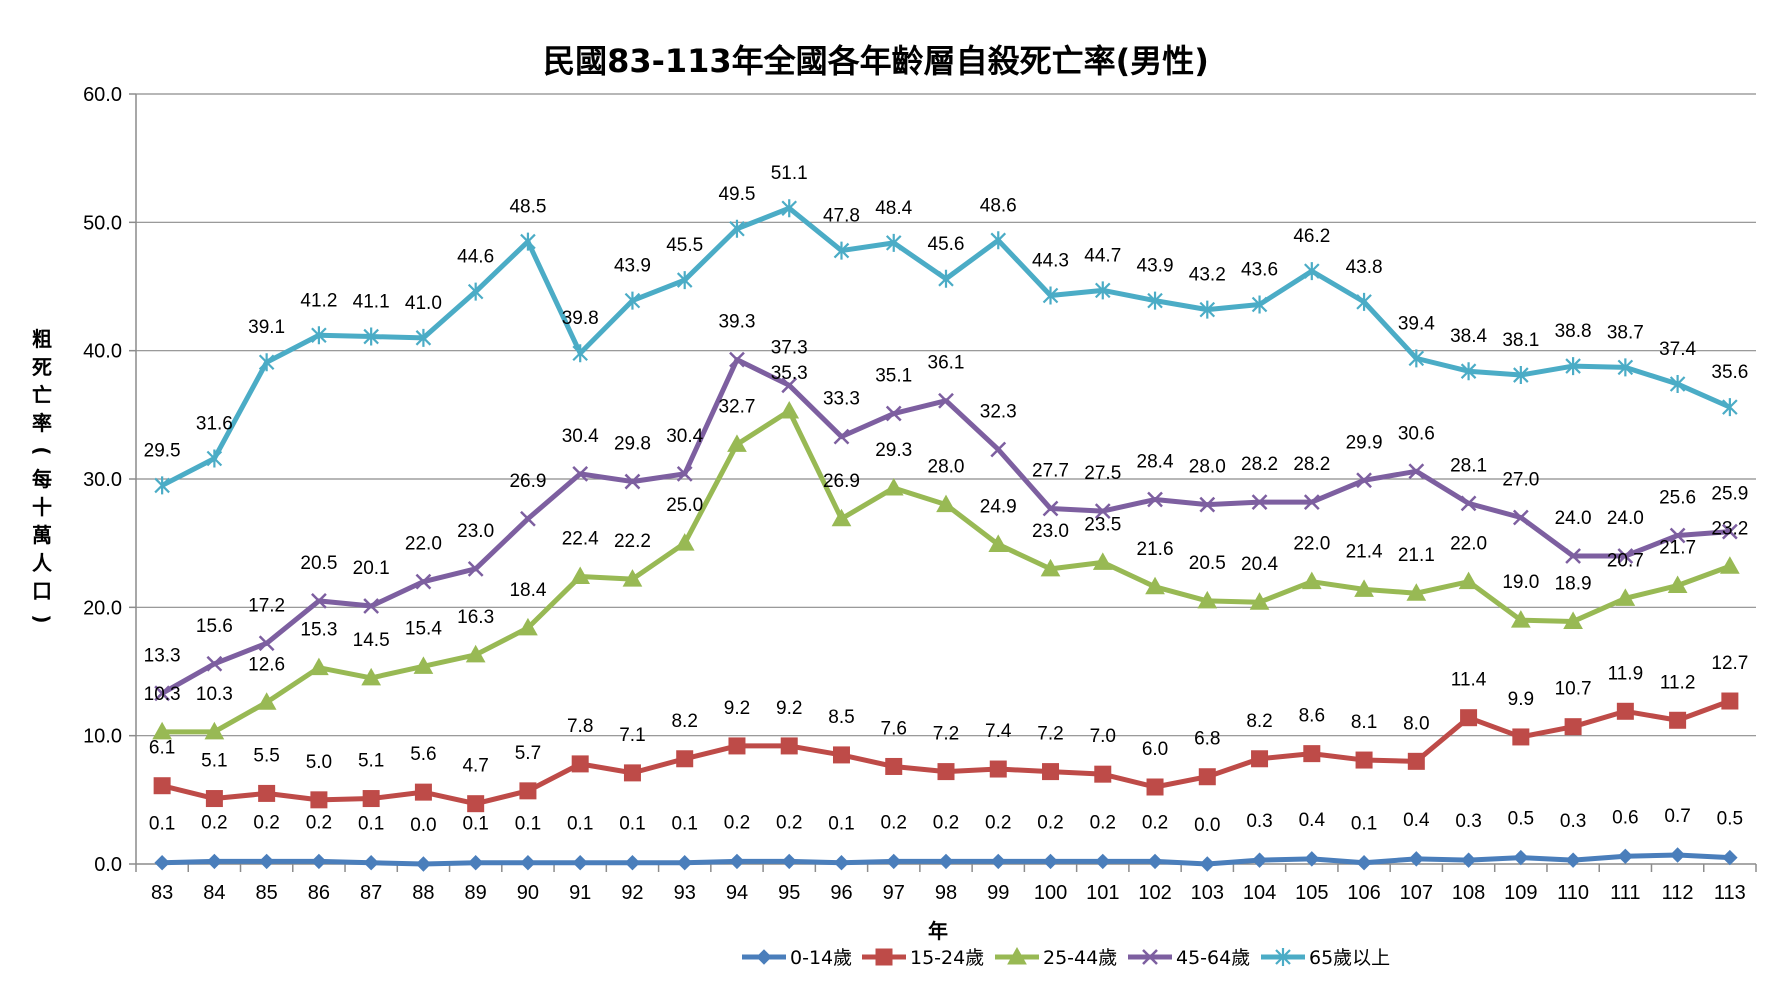  I want to click on series-0-14歲-data-label: 0.4, so click(1312, 820).